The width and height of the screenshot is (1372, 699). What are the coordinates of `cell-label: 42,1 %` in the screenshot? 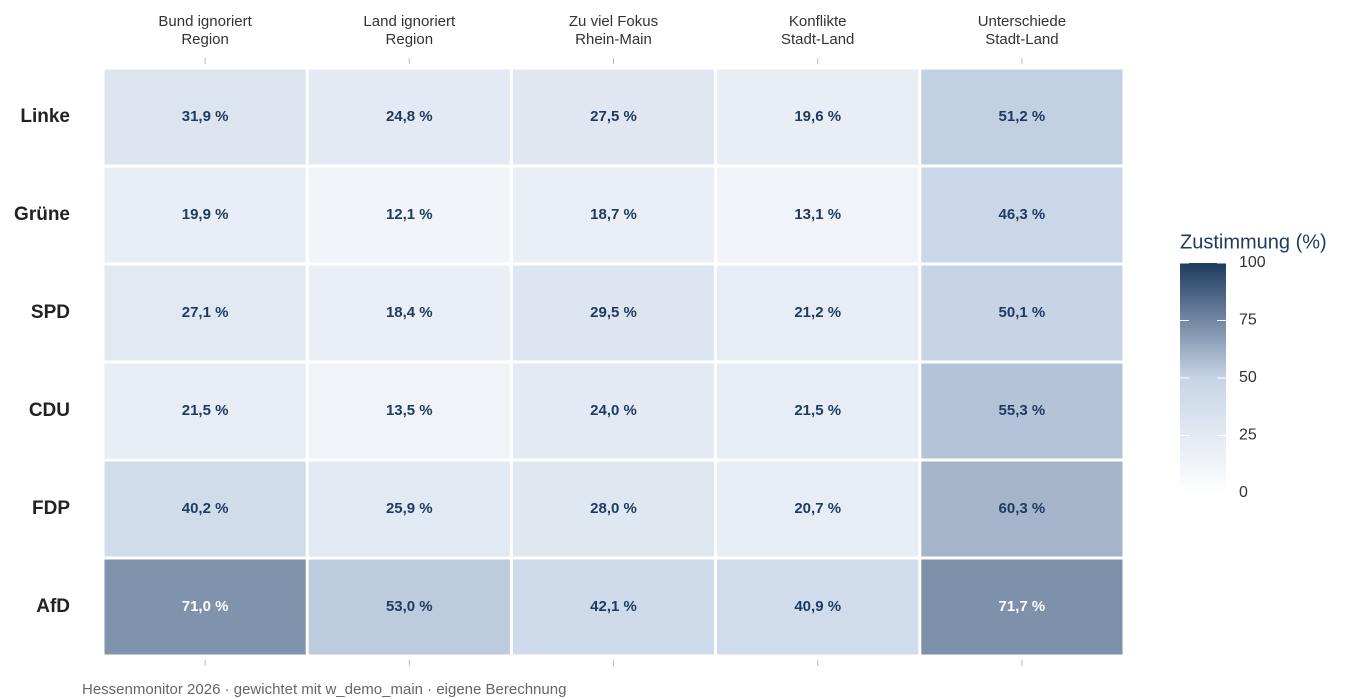 It's located at (613, 606).